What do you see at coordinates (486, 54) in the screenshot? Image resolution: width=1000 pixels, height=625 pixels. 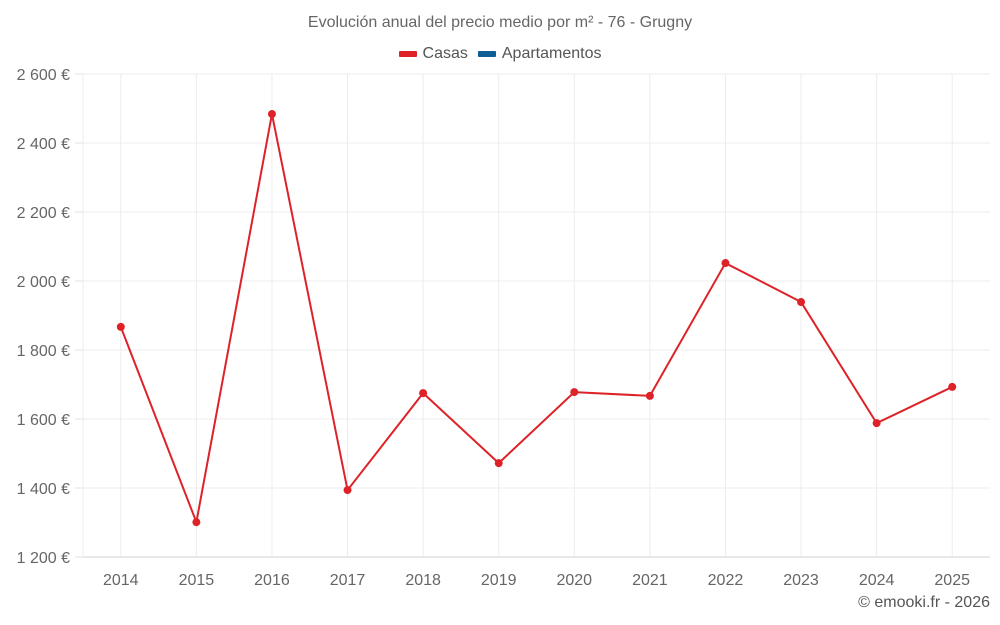 I see `apartamentos-swatch-icon` at bounding box center [486, 54].